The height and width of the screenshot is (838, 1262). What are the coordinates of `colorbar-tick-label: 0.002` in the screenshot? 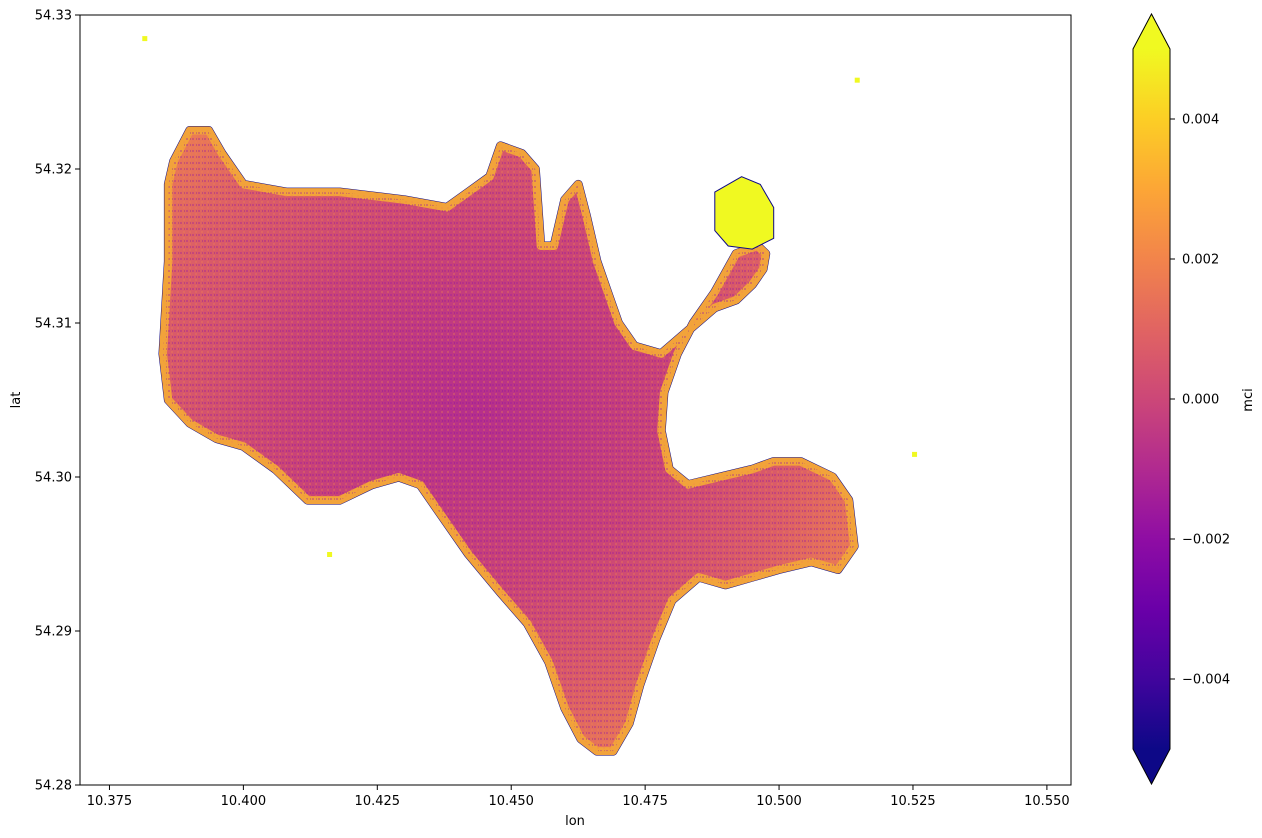 It's located at (1200, 260).